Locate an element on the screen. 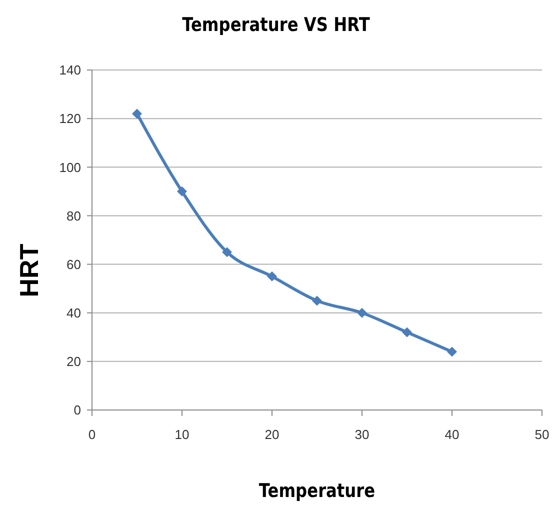 The height and width of the screenshot is (507, 552). x-tick-label: 10 is located at coordinates (182, 434).